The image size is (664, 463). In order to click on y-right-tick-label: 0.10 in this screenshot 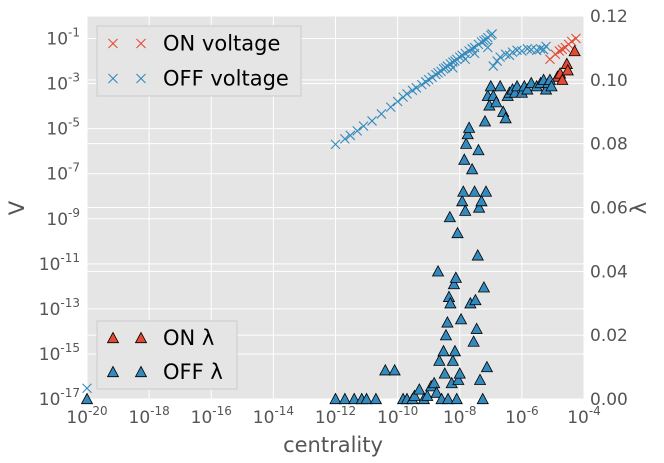, I will do `click(609, 81)`.